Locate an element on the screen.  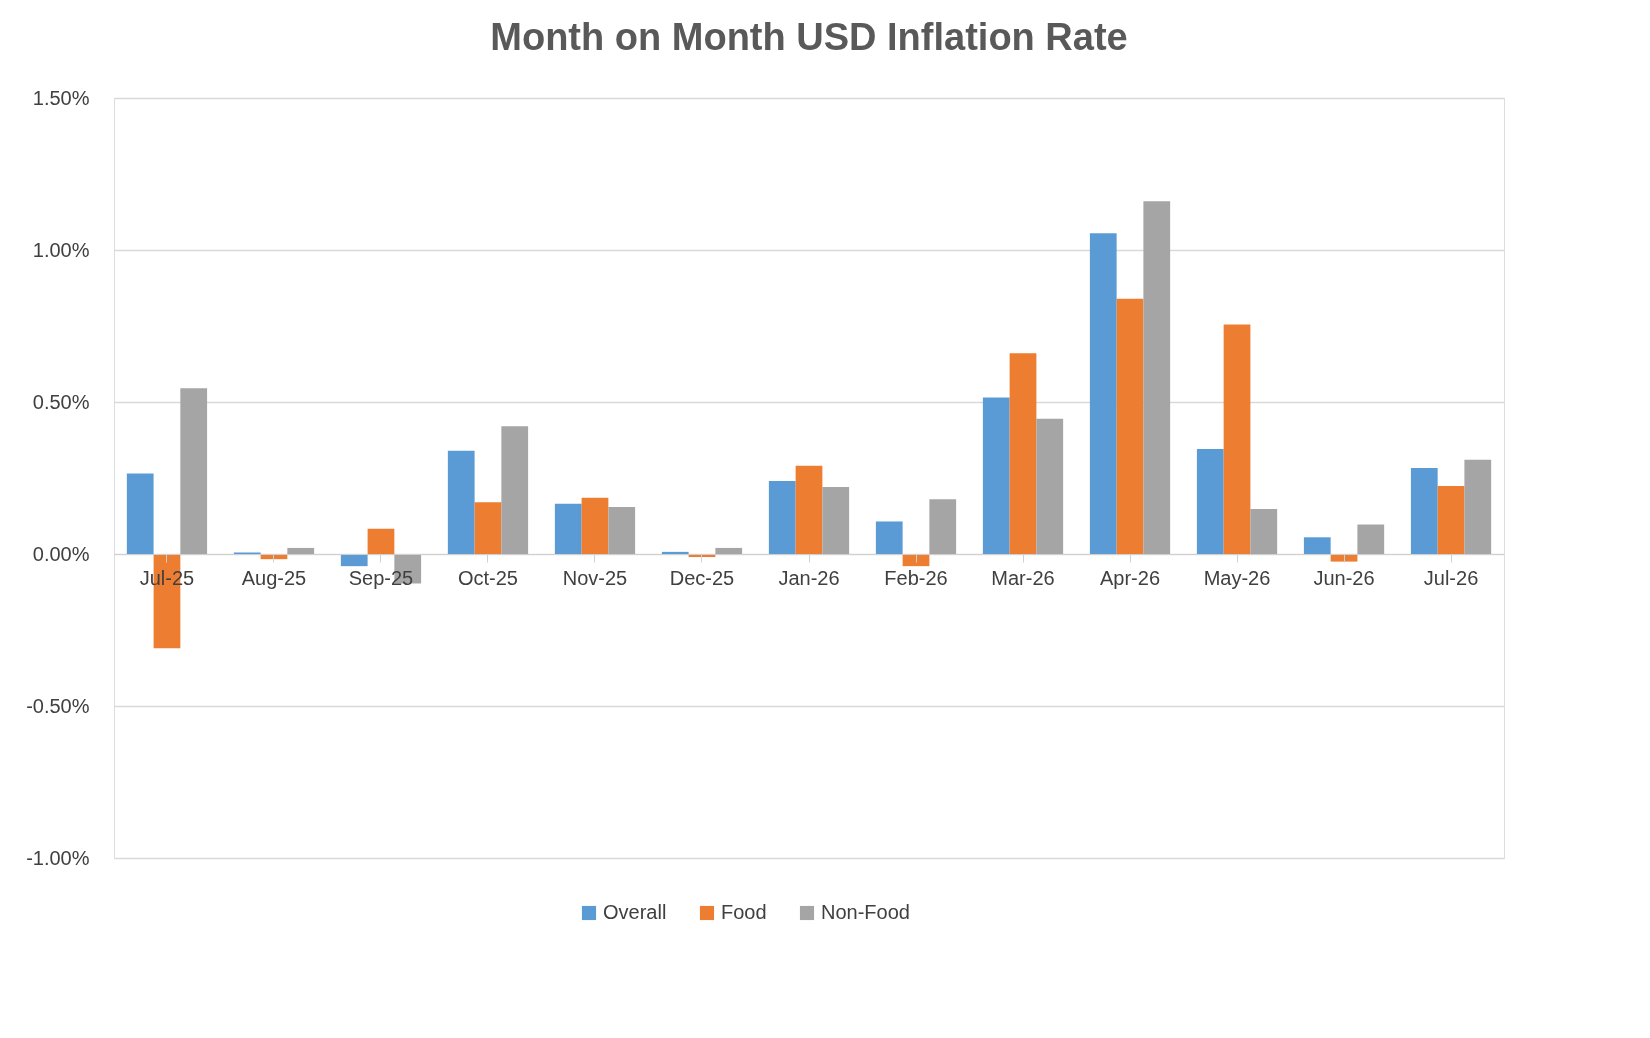
y-tick-label: -1.00% is located at coordinates (58, 857).